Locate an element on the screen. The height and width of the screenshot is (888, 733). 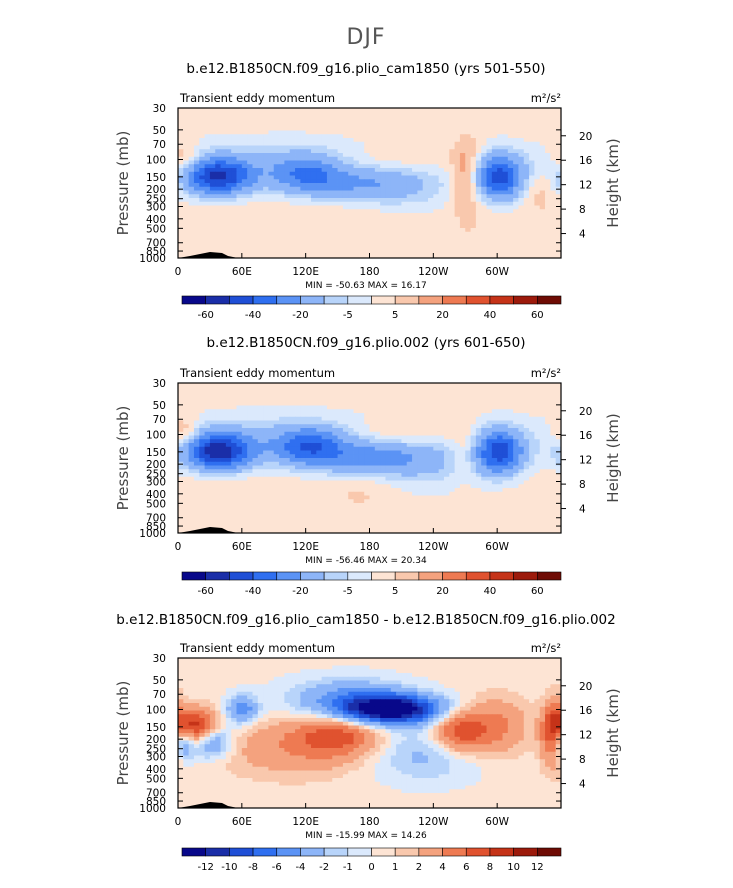
colorbar-swatch is located at coordinates (336, 300).